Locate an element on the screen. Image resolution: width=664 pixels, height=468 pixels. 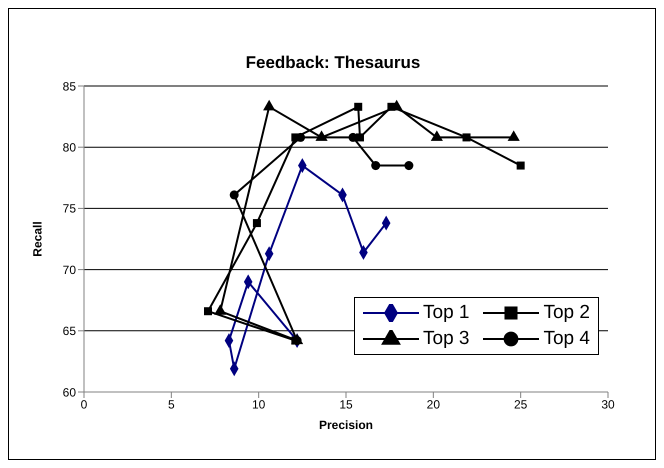
y-tick-label: 60 is located at coordinates (69, 392).